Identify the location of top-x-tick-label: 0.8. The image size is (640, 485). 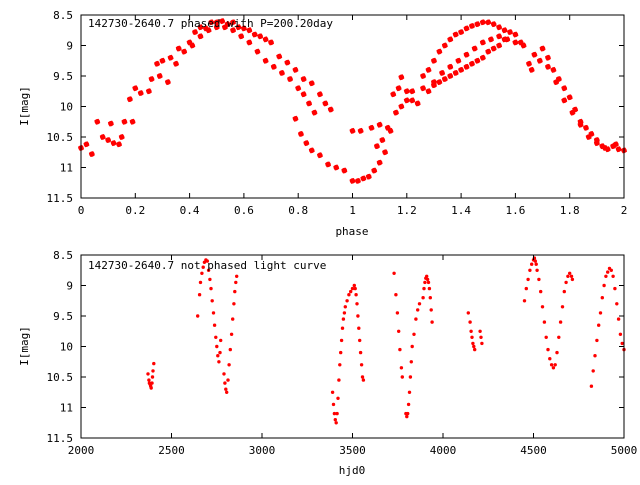
(298, 210).